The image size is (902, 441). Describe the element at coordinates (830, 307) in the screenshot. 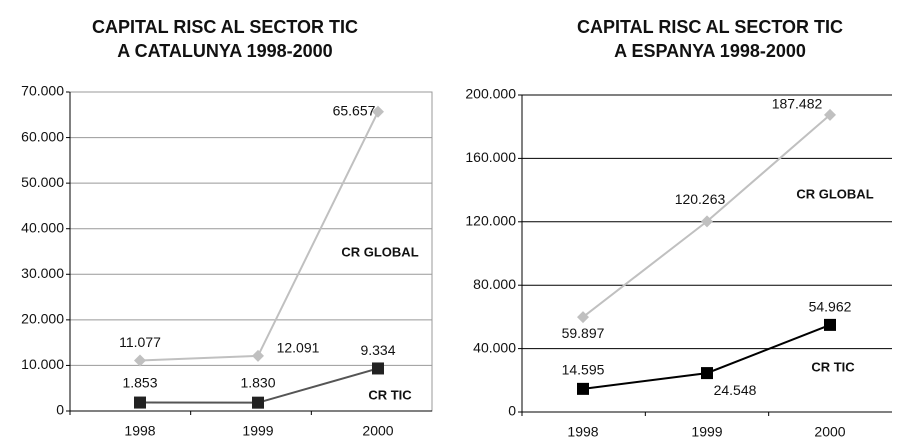

I see `data-label: 54.962` at that location.